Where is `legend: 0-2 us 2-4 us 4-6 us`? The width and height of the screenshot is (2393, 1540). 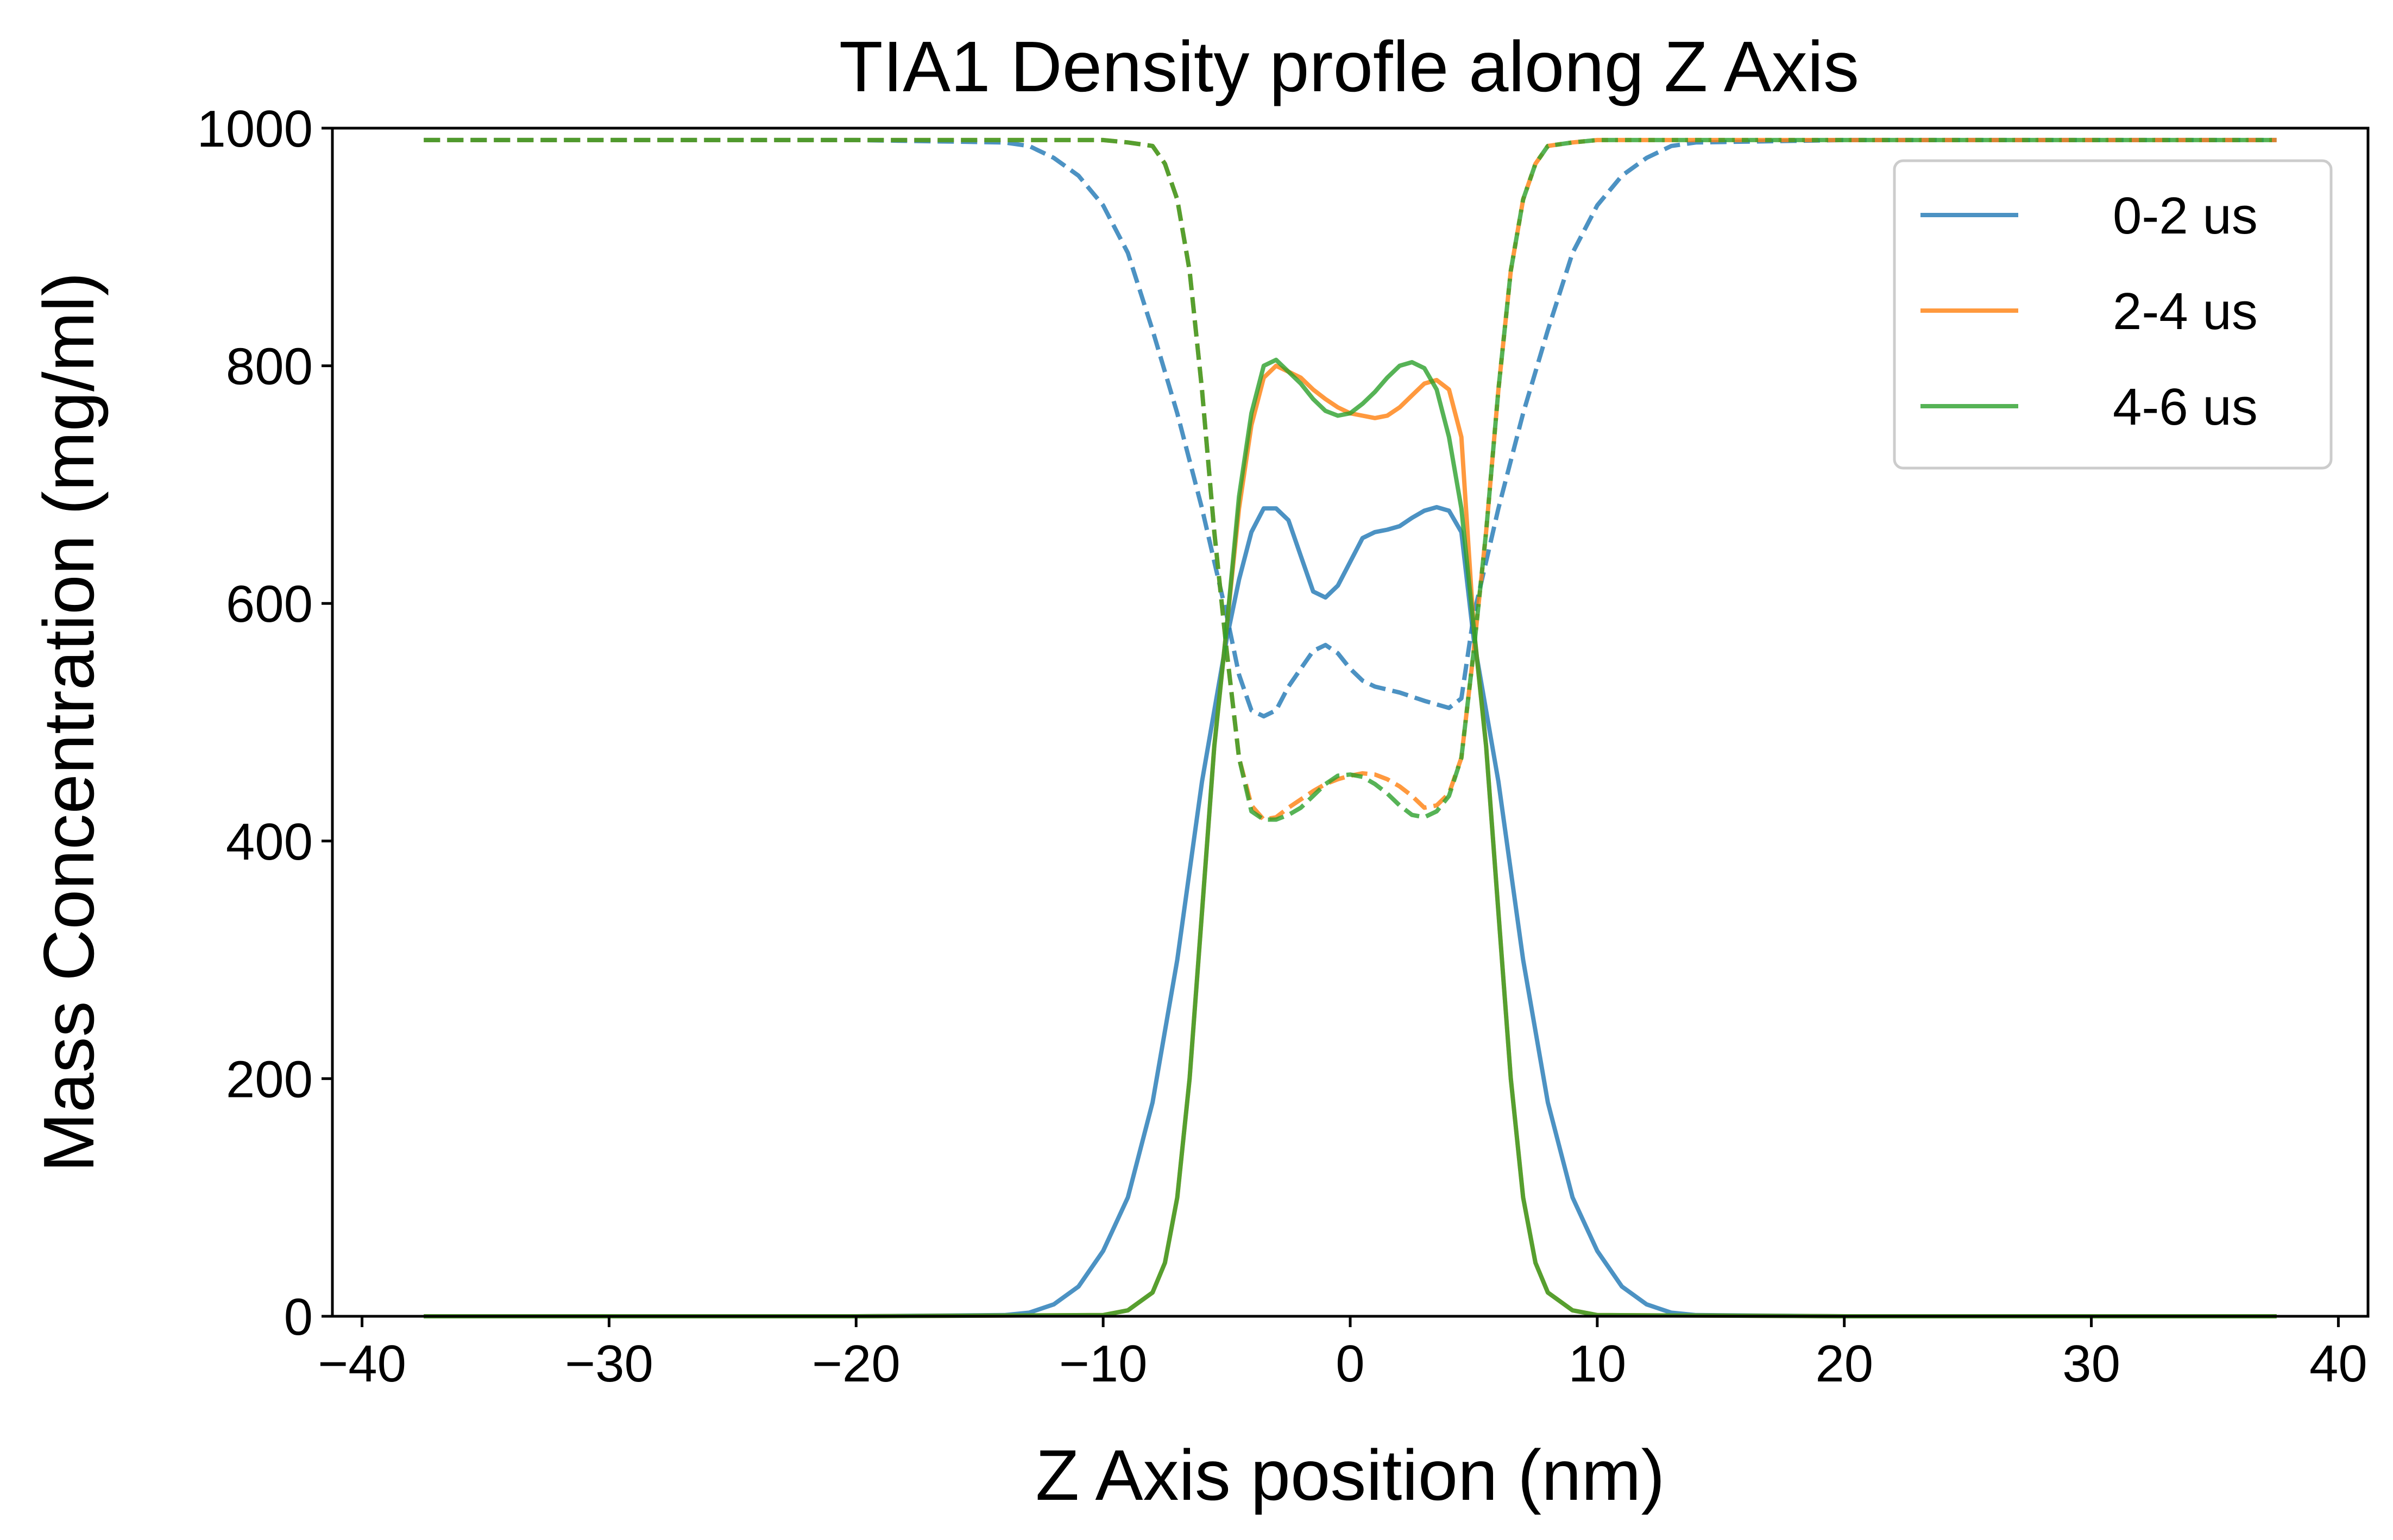
legend: 0-2 us 2-4 us 4-6 us is located at coordinates (2113, 315).